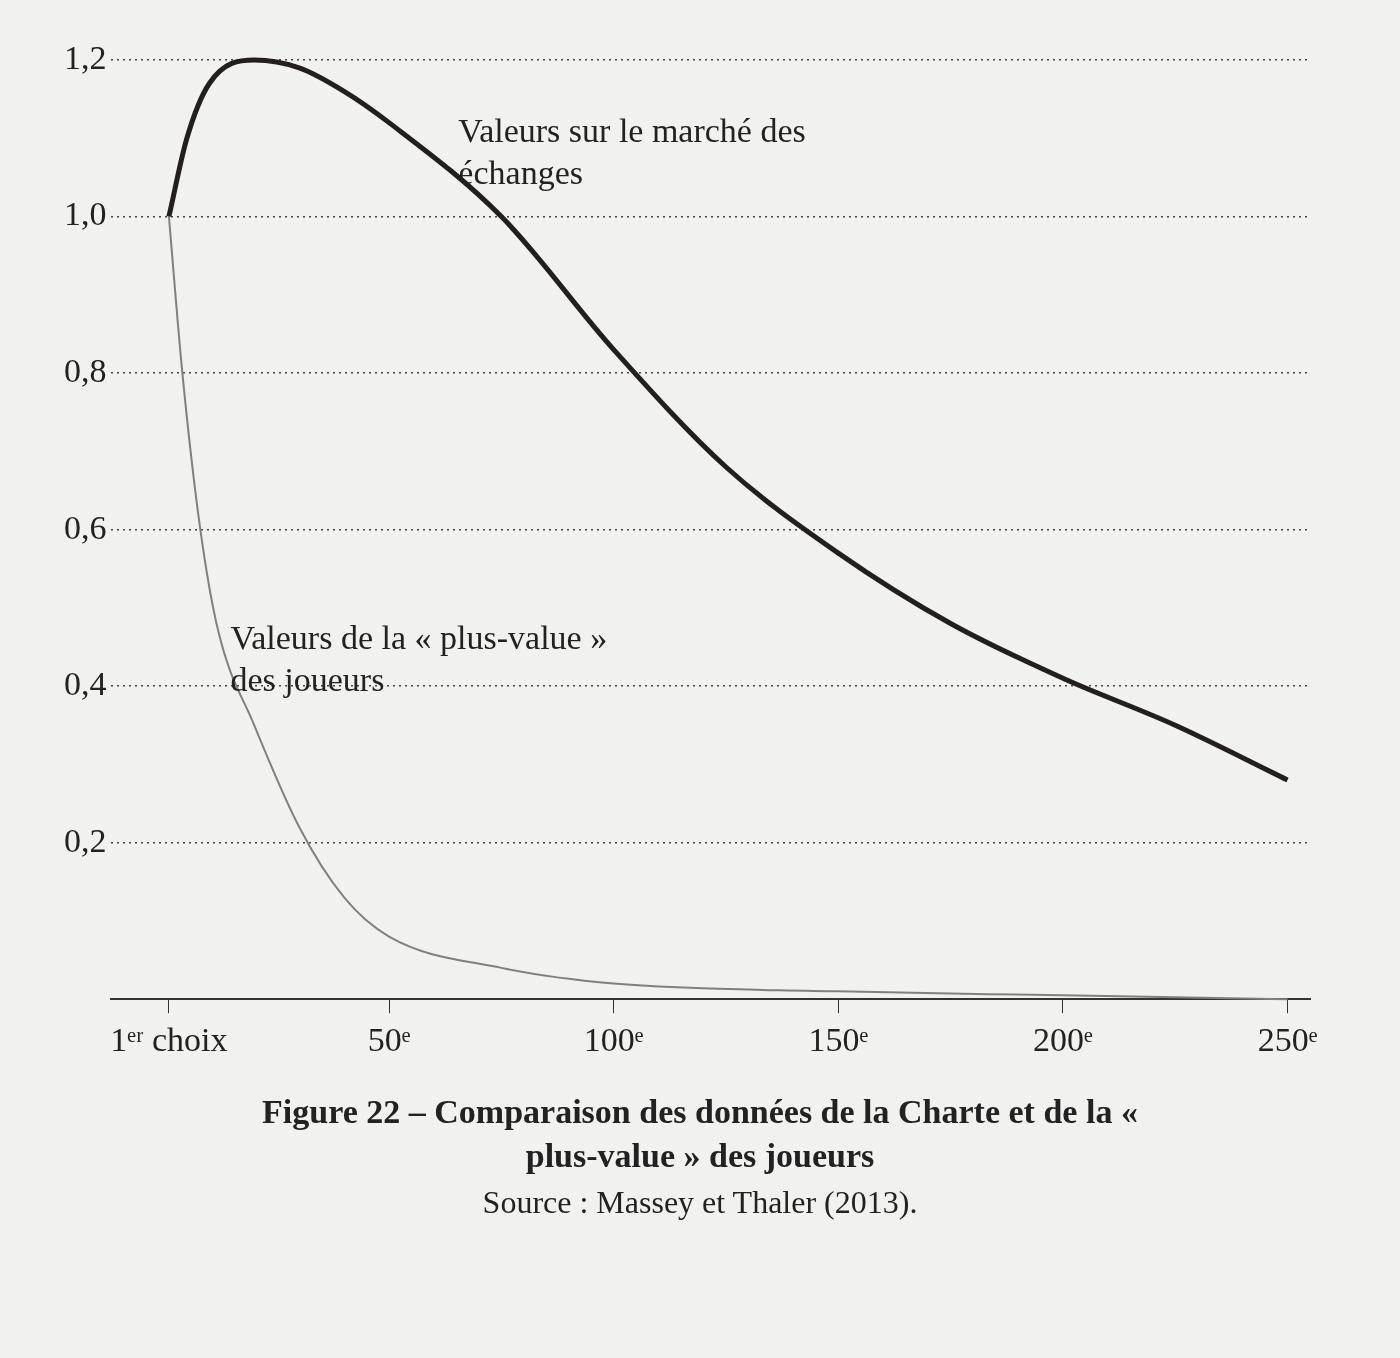 This screenshot has width=1400, height=1358. I want to click on x-tick-label: 50ᵉ, so click(389, 1039).